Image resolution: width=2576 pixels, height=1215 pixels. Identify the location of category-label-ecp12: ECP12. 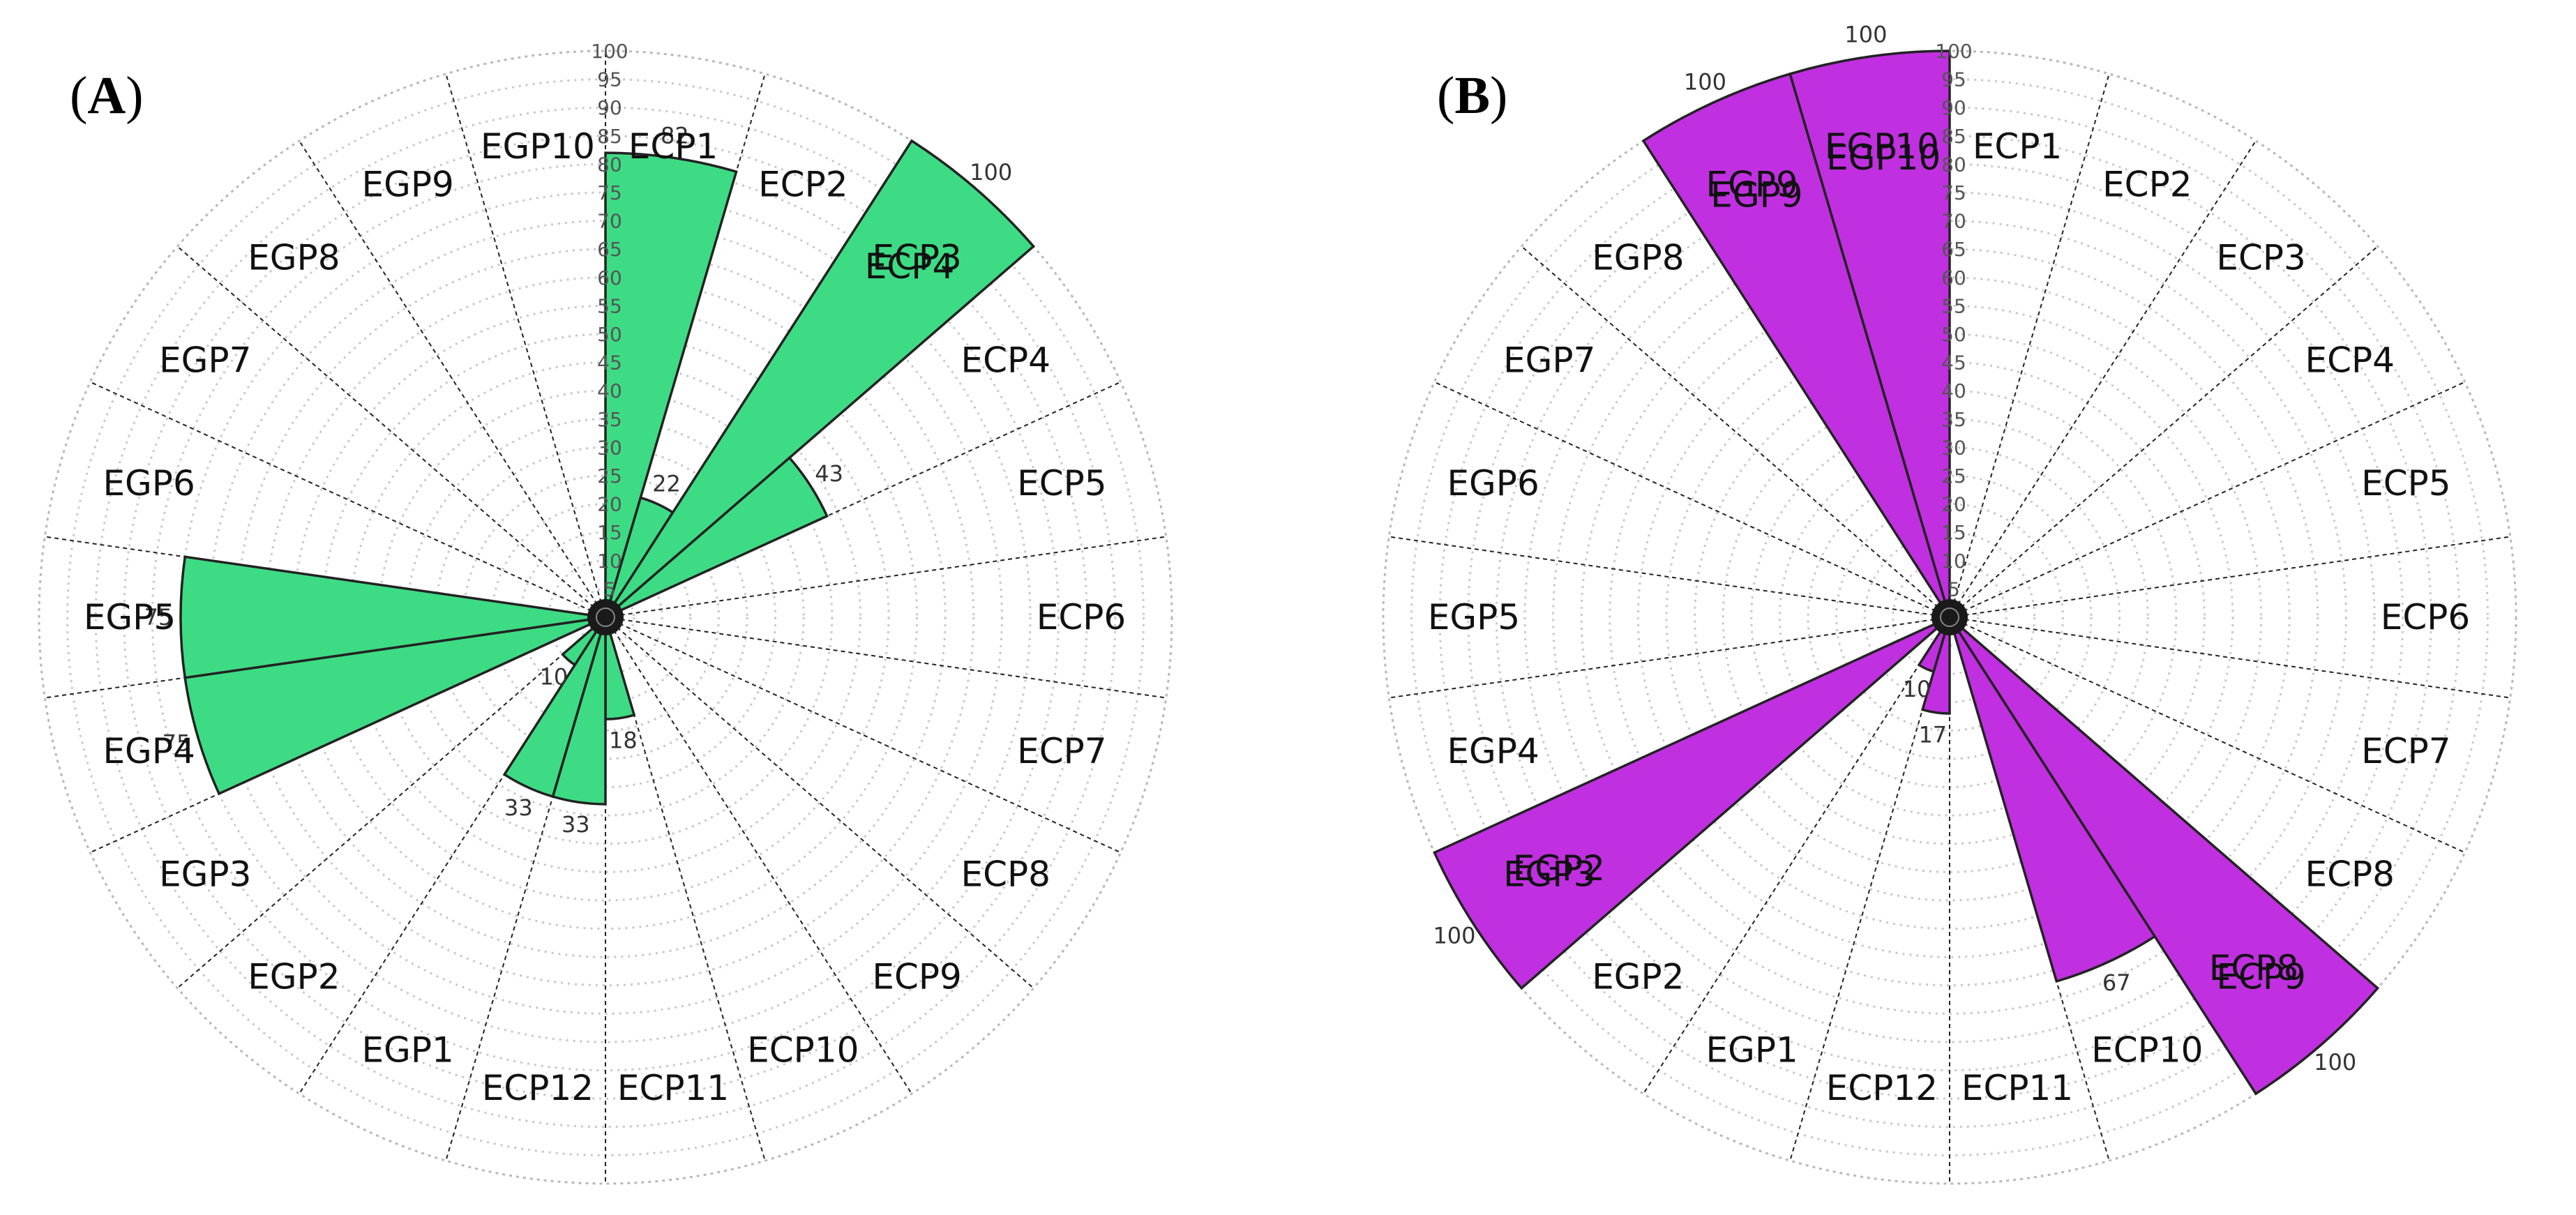
(538, 1088).